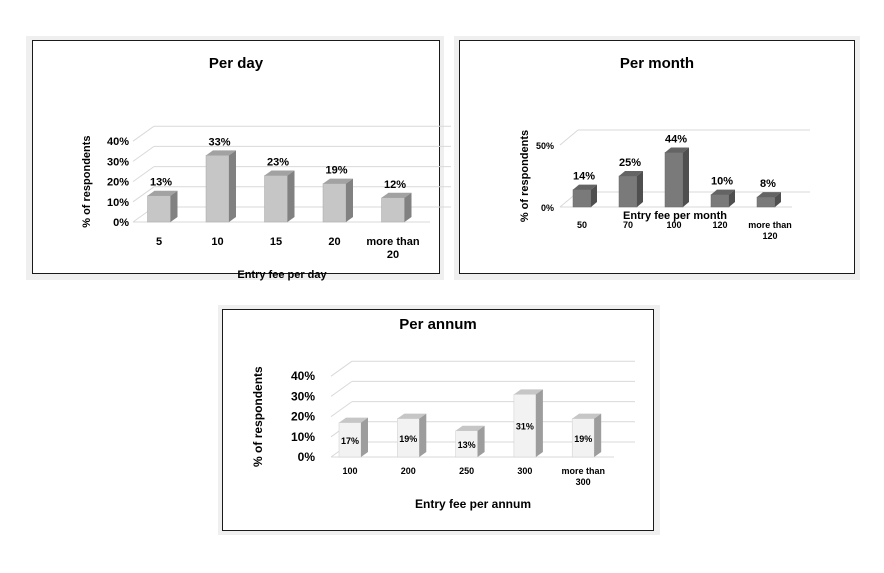 The image size is (884, 573). Describe the element at coordinates (583, 482) in the screenshot. I see `category-label-line: 300` at that location.